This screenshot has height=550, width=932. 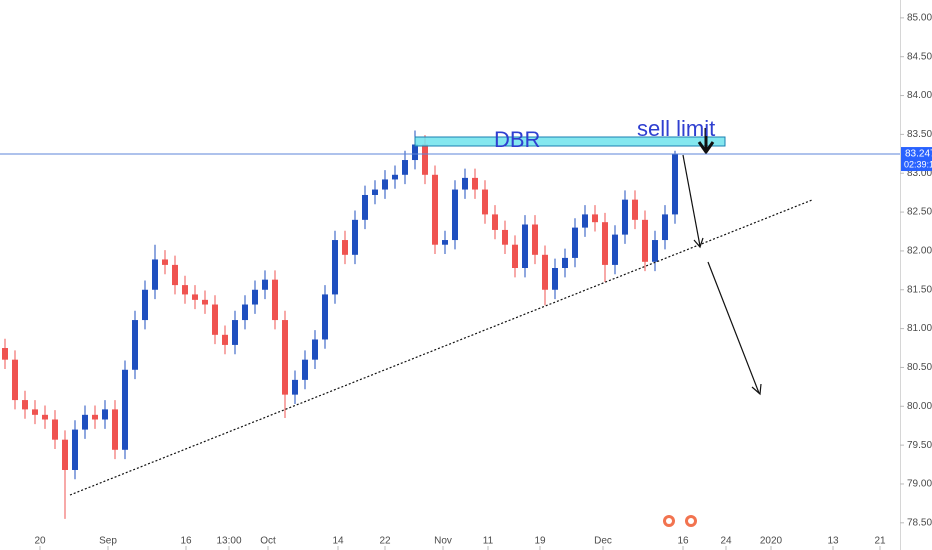 What do you see at coordinates (338, 541) in the screenshot?
I see `x-tick-label: 14` at bounding box center [338, 541].